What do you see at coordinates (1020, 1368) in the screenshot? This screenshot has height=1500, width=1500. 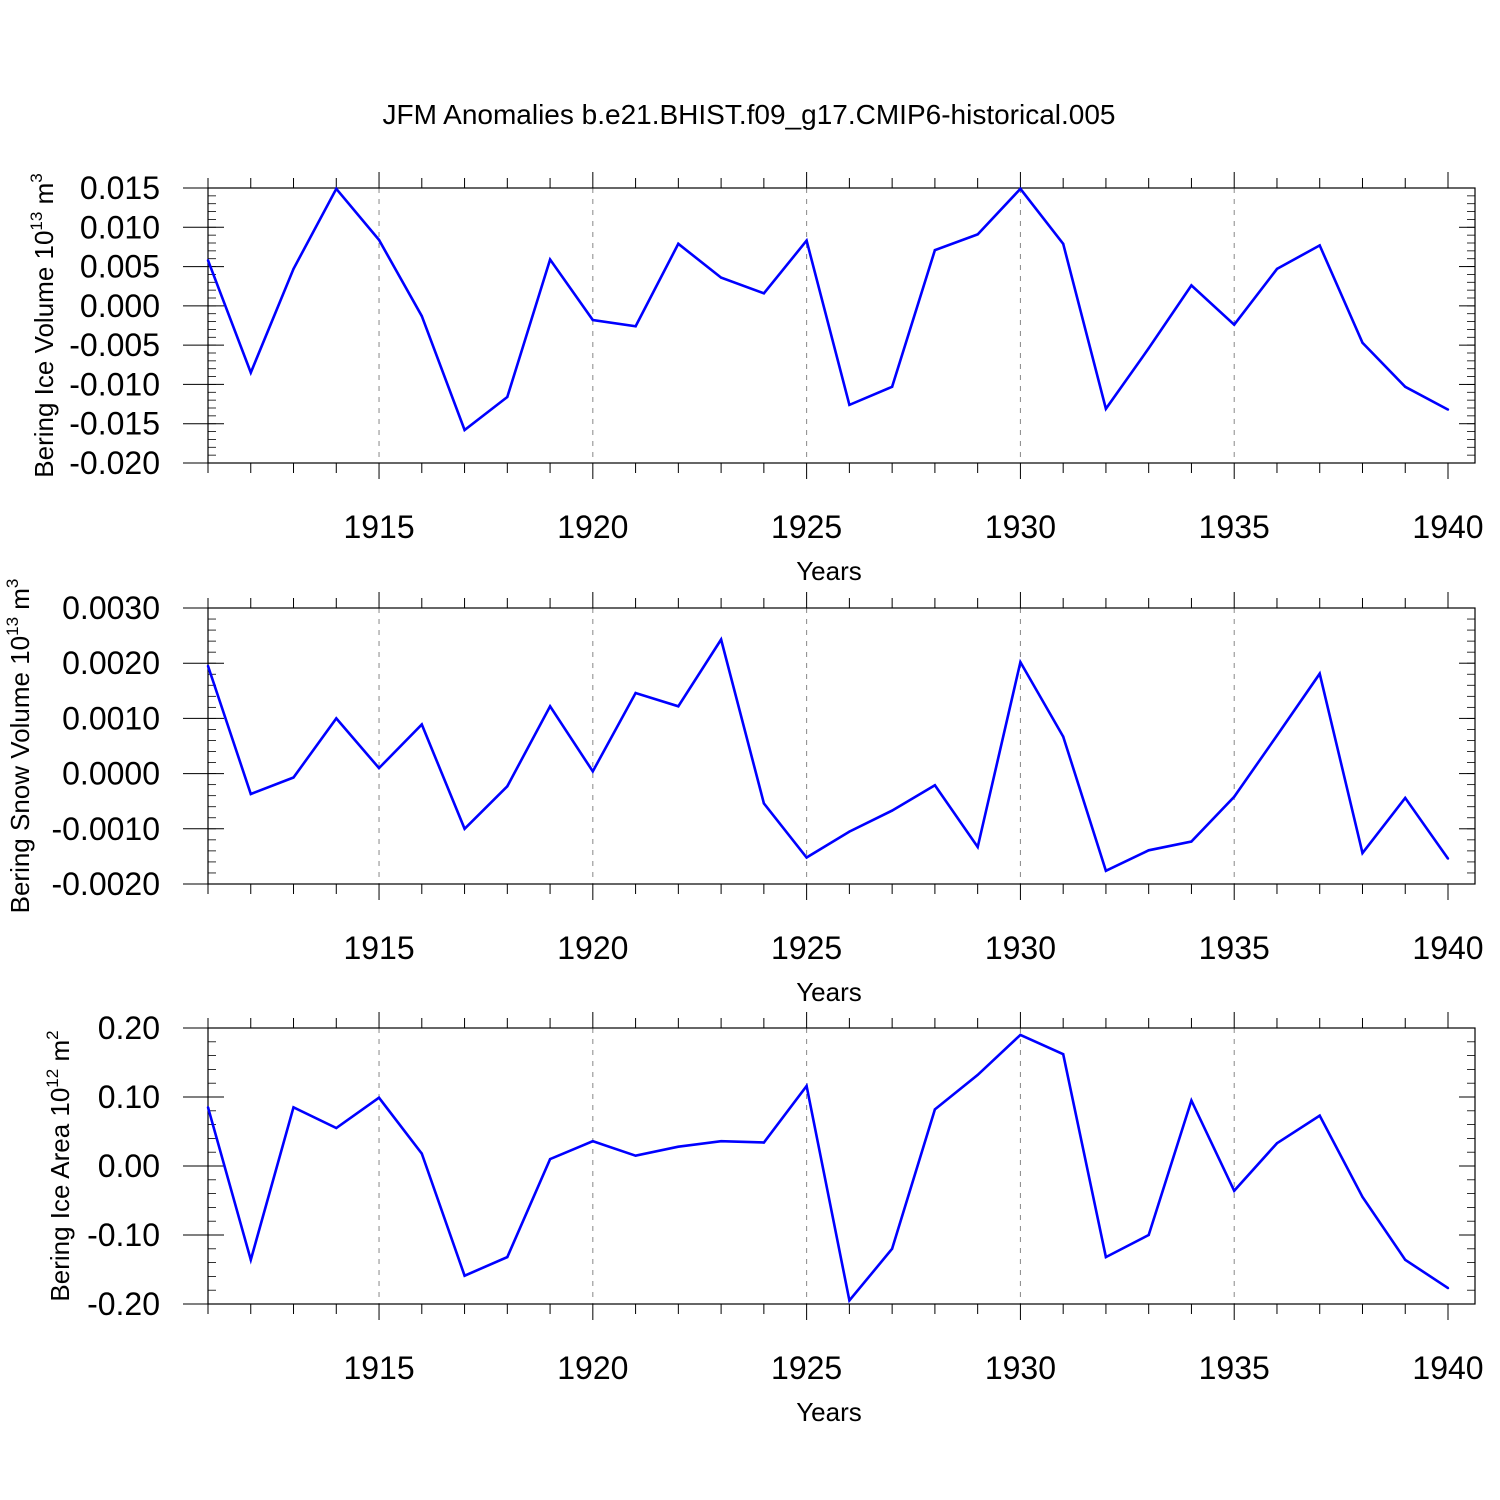 I see `x-tick-label: 1930` at bounding box center [1020, 1368].